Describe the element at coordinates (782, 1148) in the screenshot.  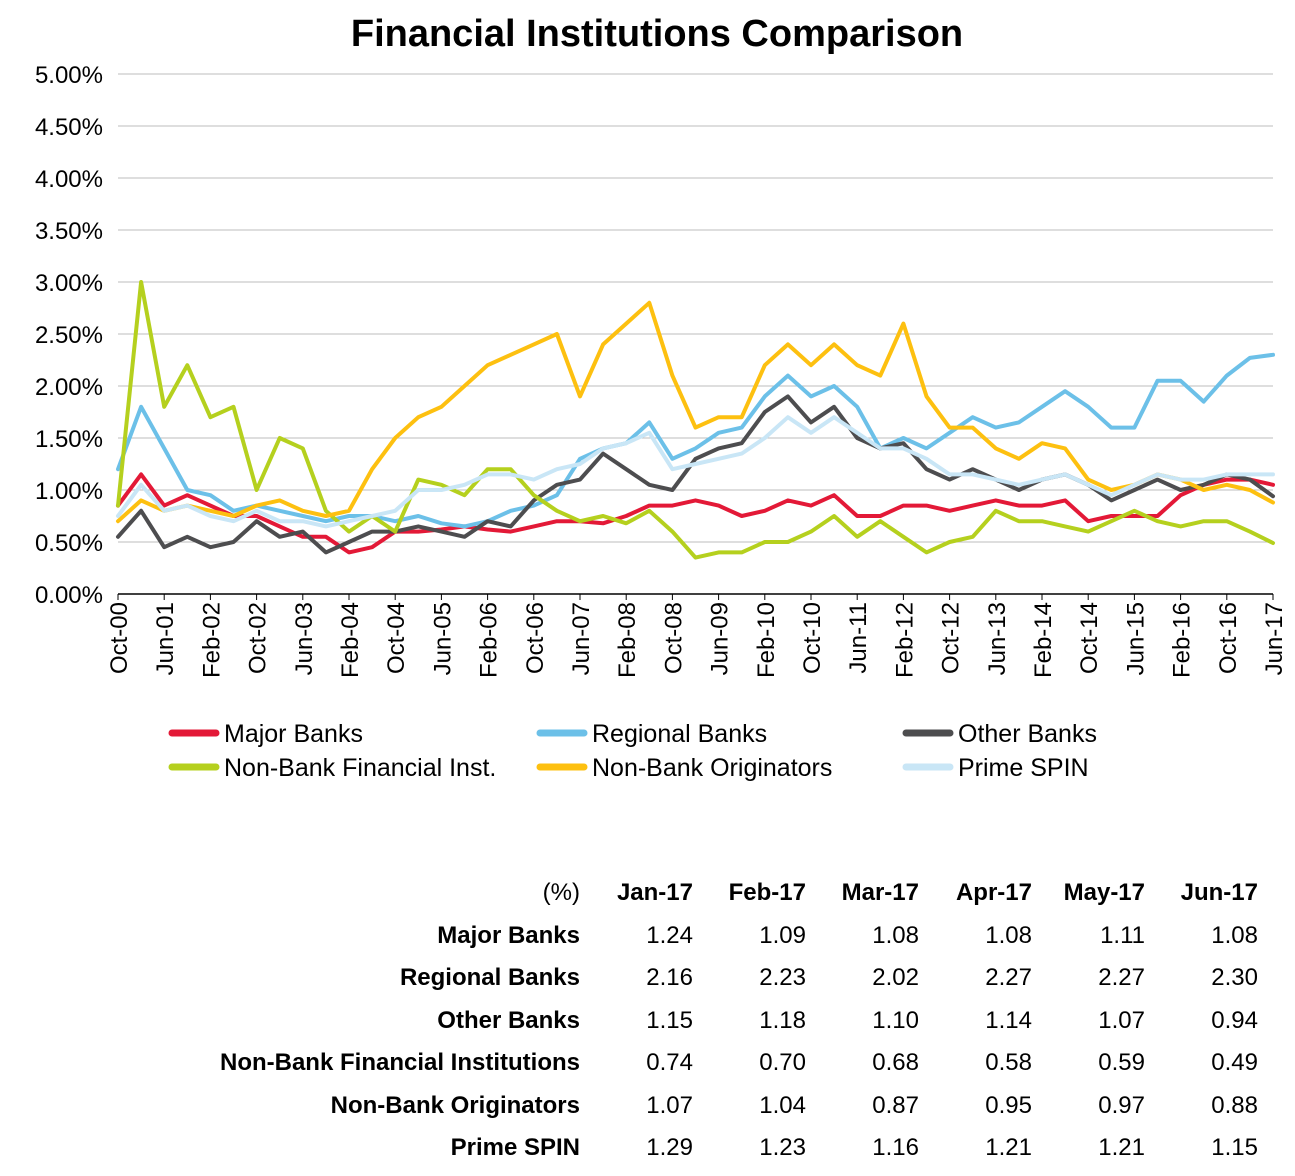
I see `table-cell: 1.23` at that location.